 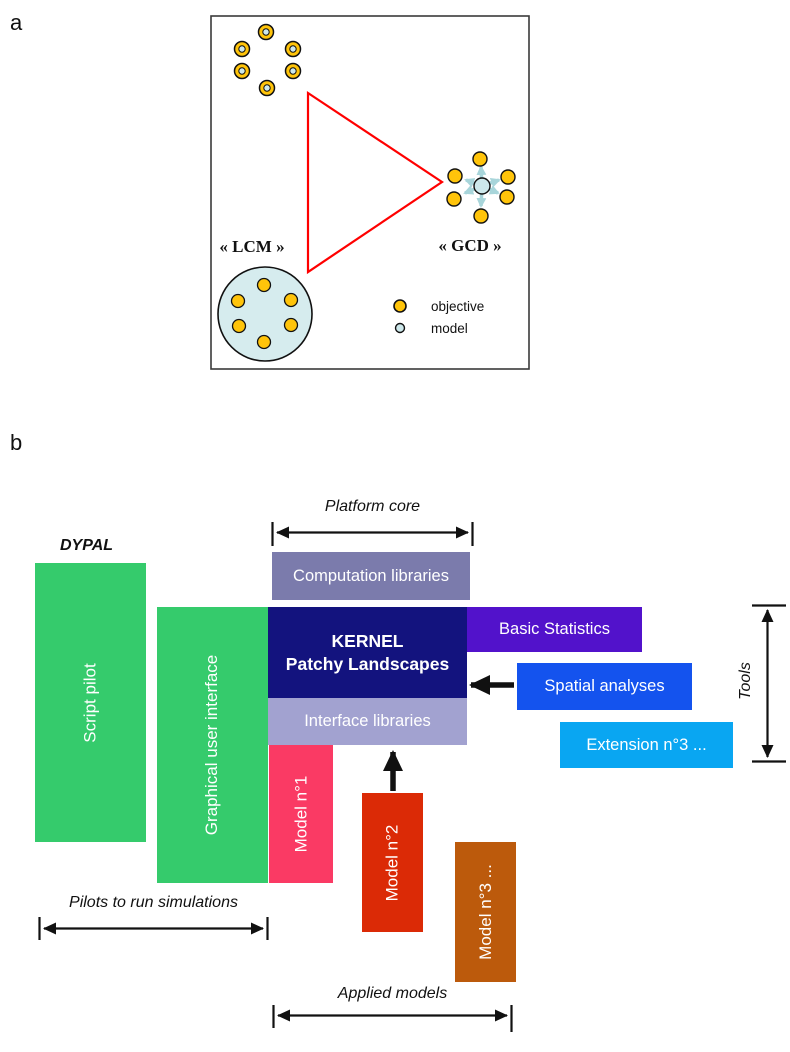 I want to click on legend: objective model, so click(x=438, y=317).